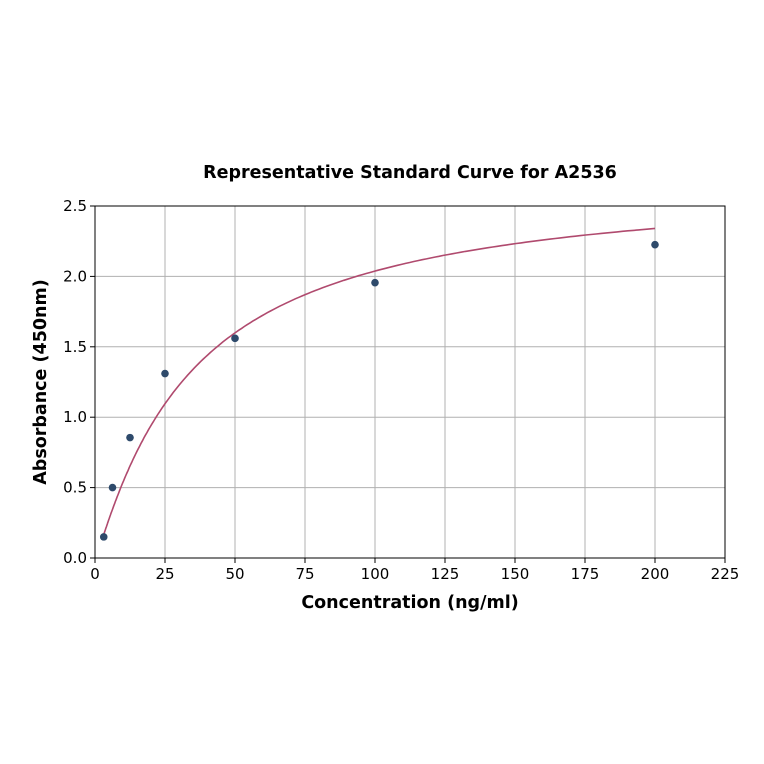 This screenshot has width=764, height=764. Describe the element at coordinates (79, 382) in the screenshot. I see `y-axis-ticks: 0.0 0.5 1.0 1.5 2.0 2.5` at that location.